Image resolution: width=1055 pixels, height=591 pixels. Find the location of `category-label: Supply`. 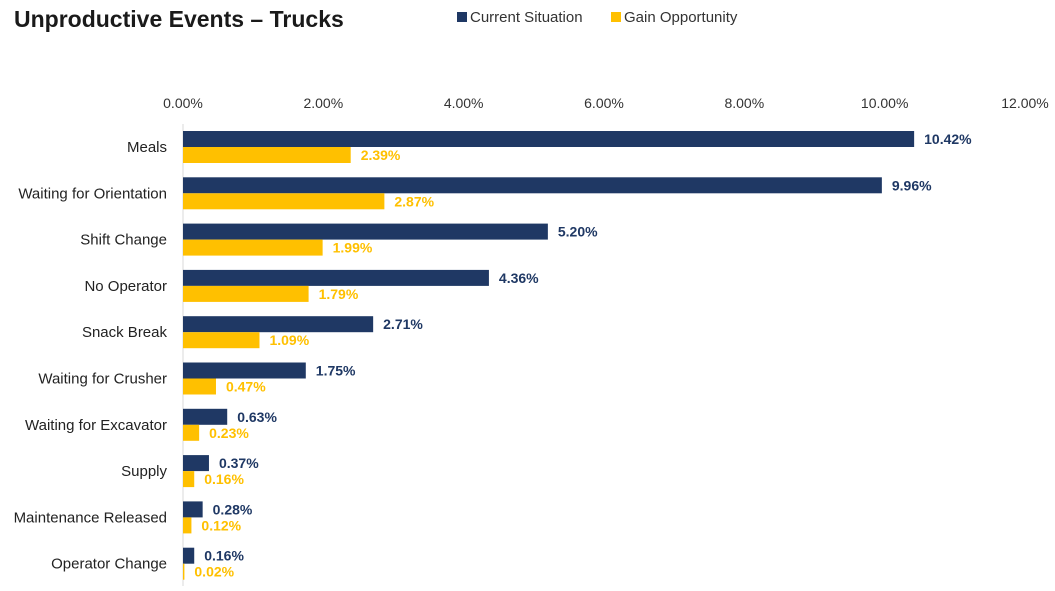

category-label: Supply is located at coordinates (144, 471).